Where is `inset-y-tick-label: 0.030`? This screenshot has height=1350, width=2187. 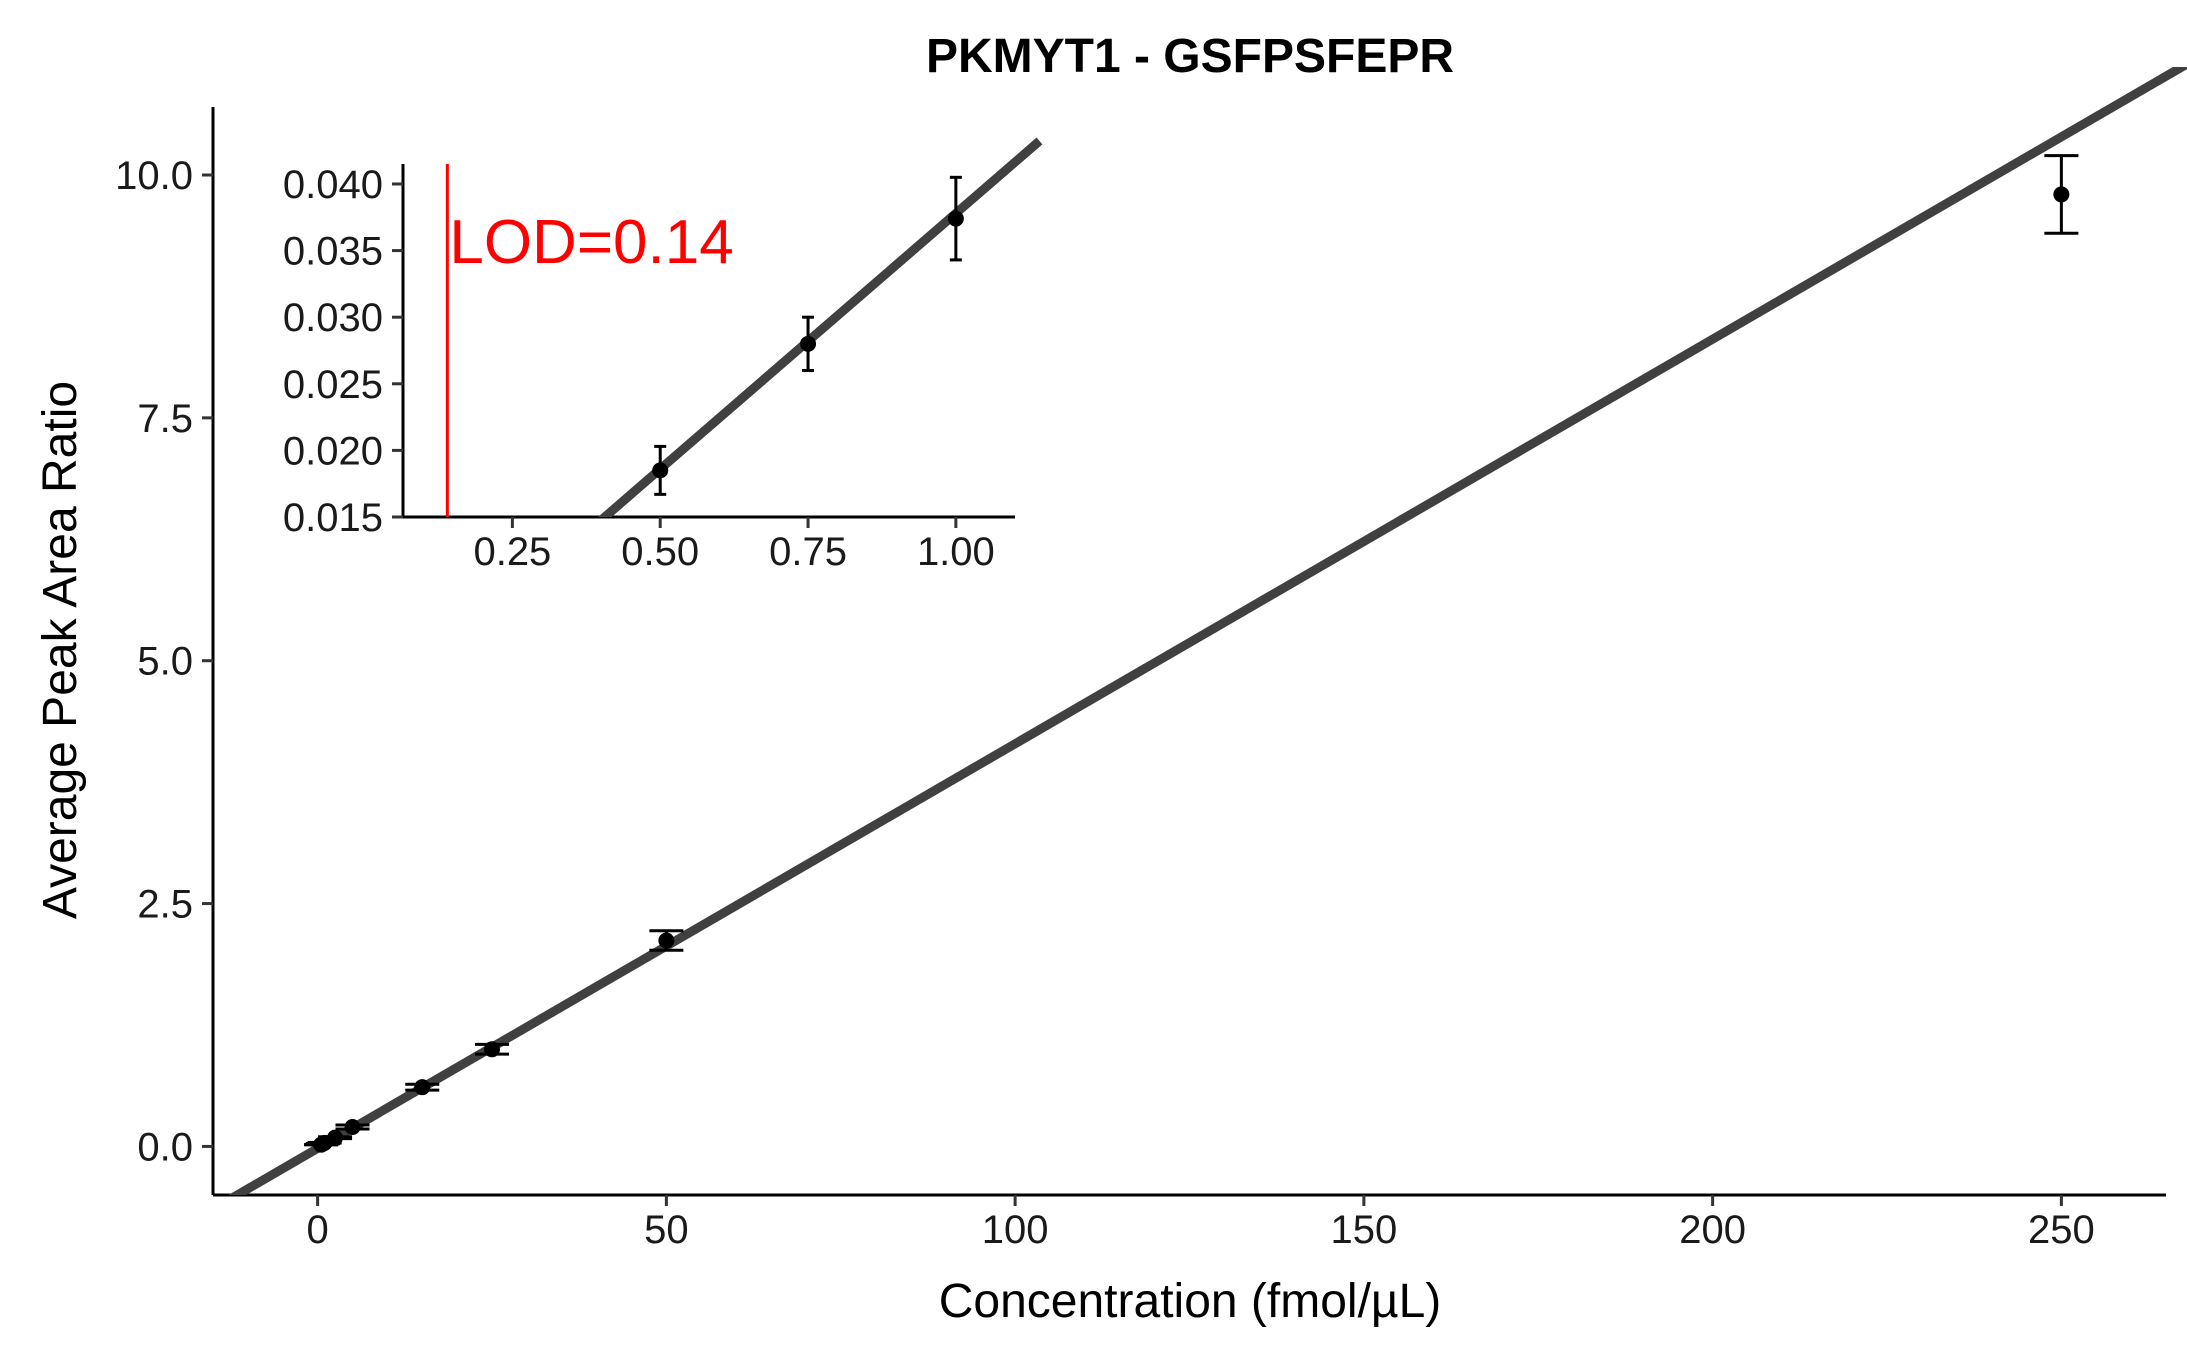 inset-y-tick-label: 0.030 is located at coordinates (333, 318).